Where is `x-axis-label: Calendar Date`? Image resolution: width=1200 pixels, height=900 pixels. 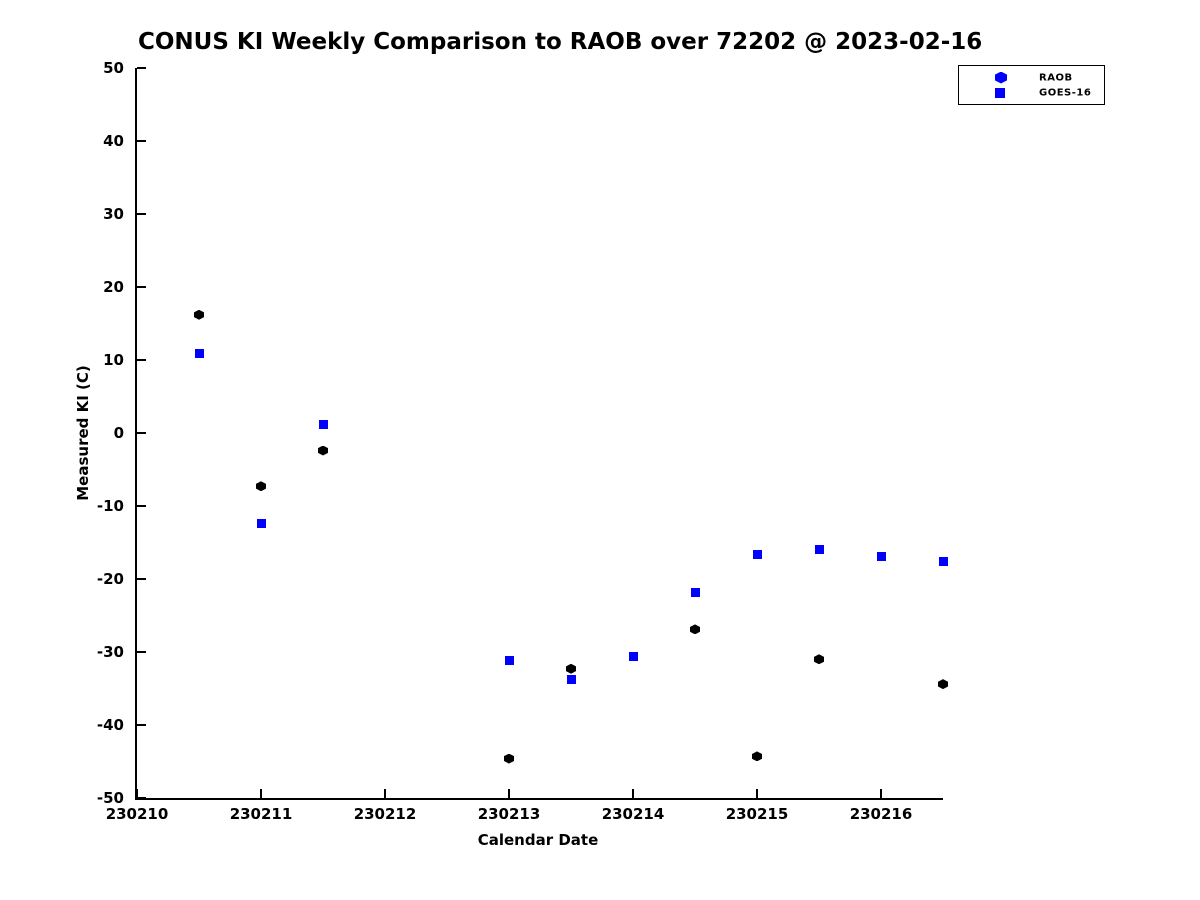 x-axis-label: Calendar Date is located at coordinates (538, 840).